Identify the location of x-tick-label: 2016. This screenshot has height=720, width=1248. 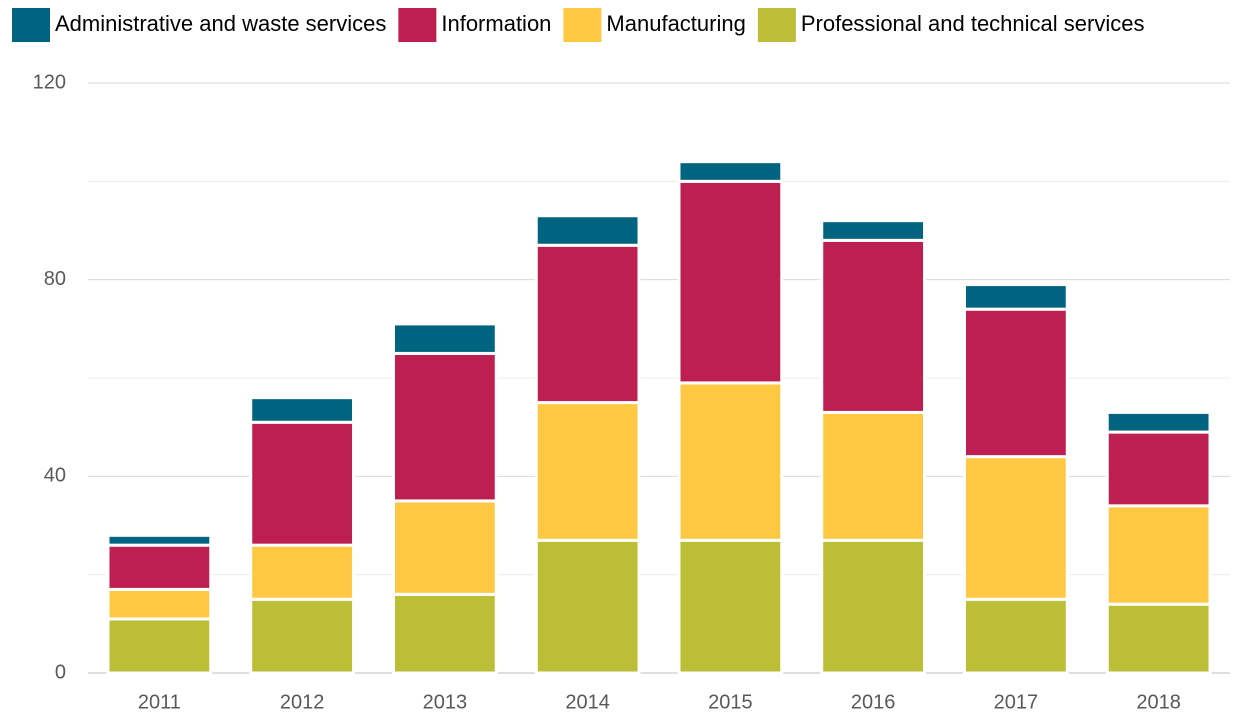
(873, 702).